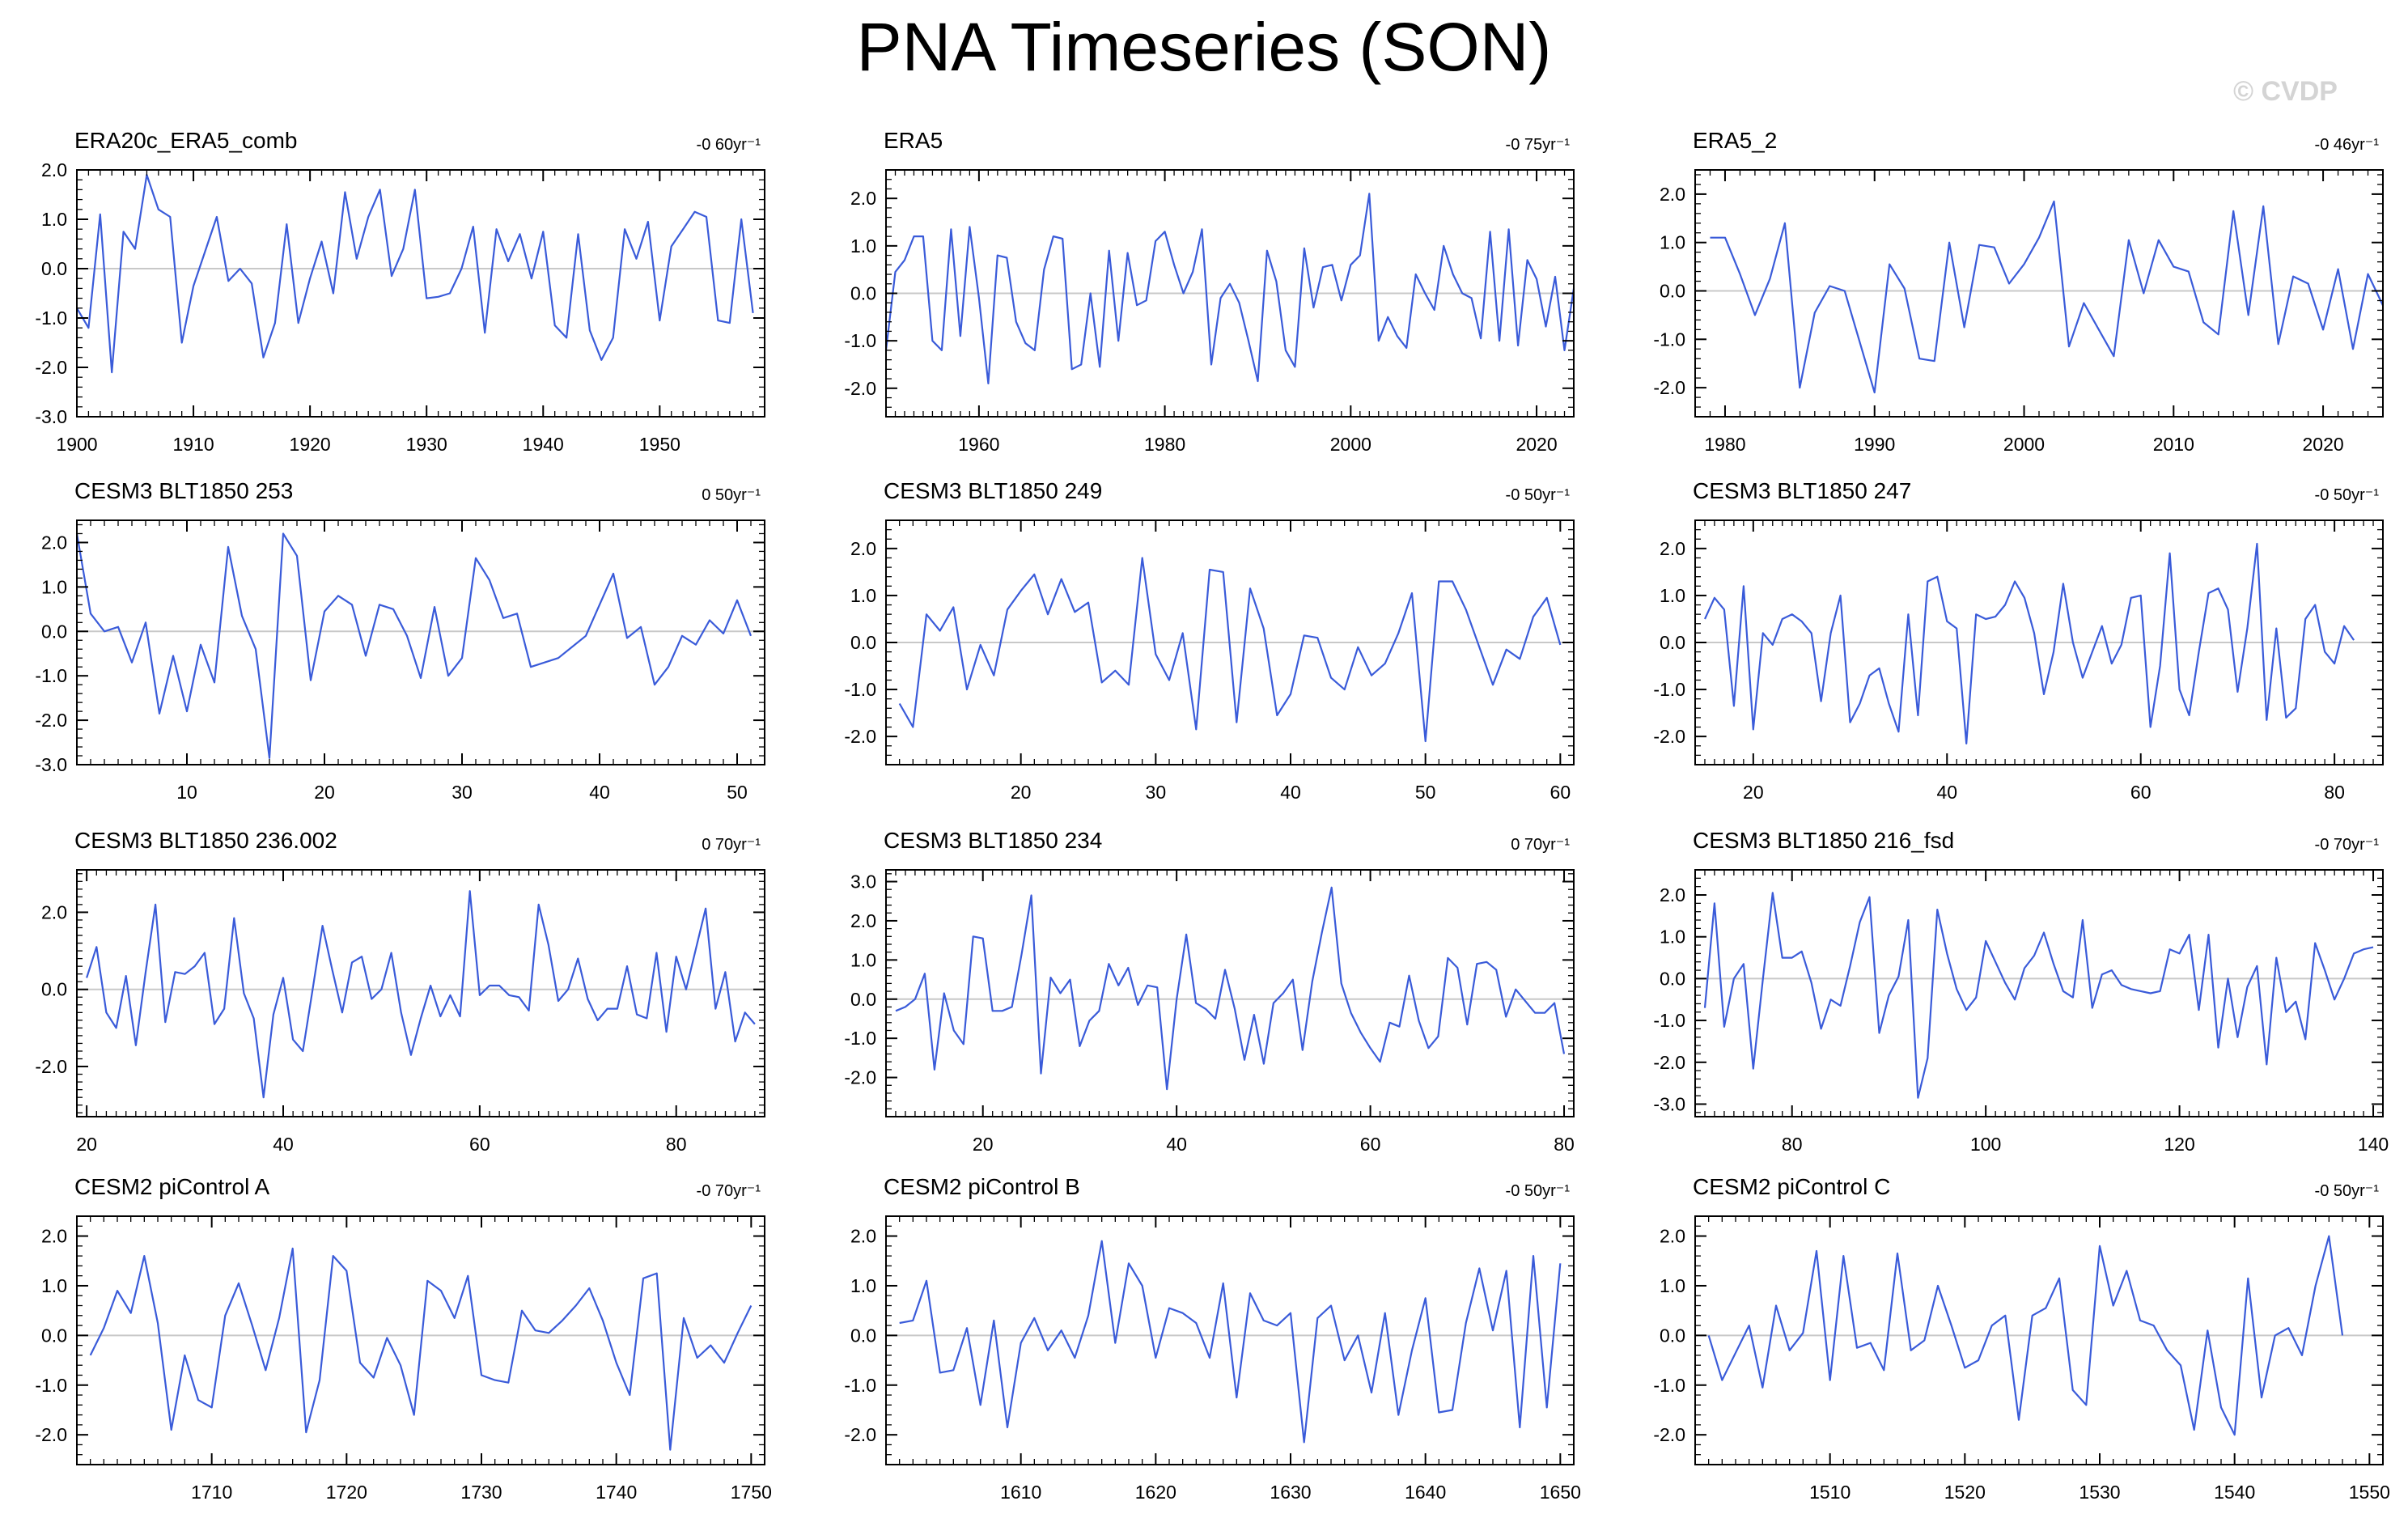 Image resolution: width=2408 pixels, height=1535 pixels. What do you see at coordinates (659, 445) in the screenshot?
I see `x-tick-label: 1950` at bounding box center [659, 445].